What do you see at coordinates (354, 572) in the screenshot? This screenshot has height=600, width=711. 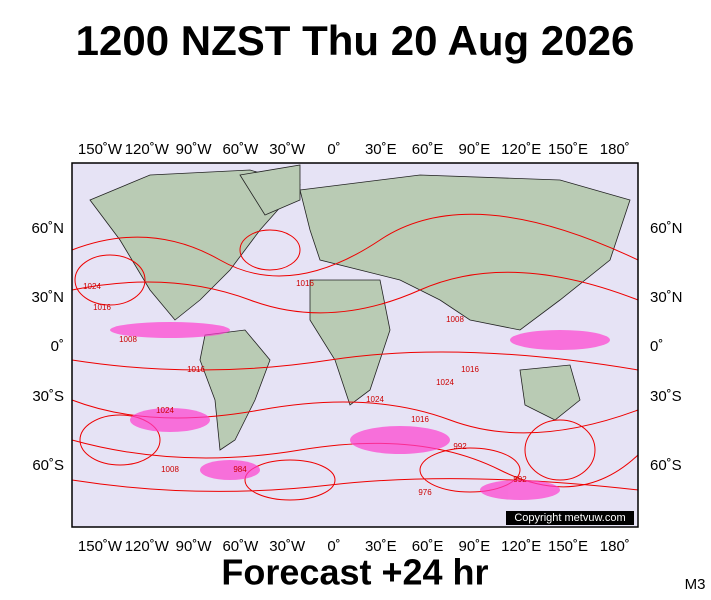 I see `forecast-label: Forecast +24 hr` at bounding box center [354, 572].